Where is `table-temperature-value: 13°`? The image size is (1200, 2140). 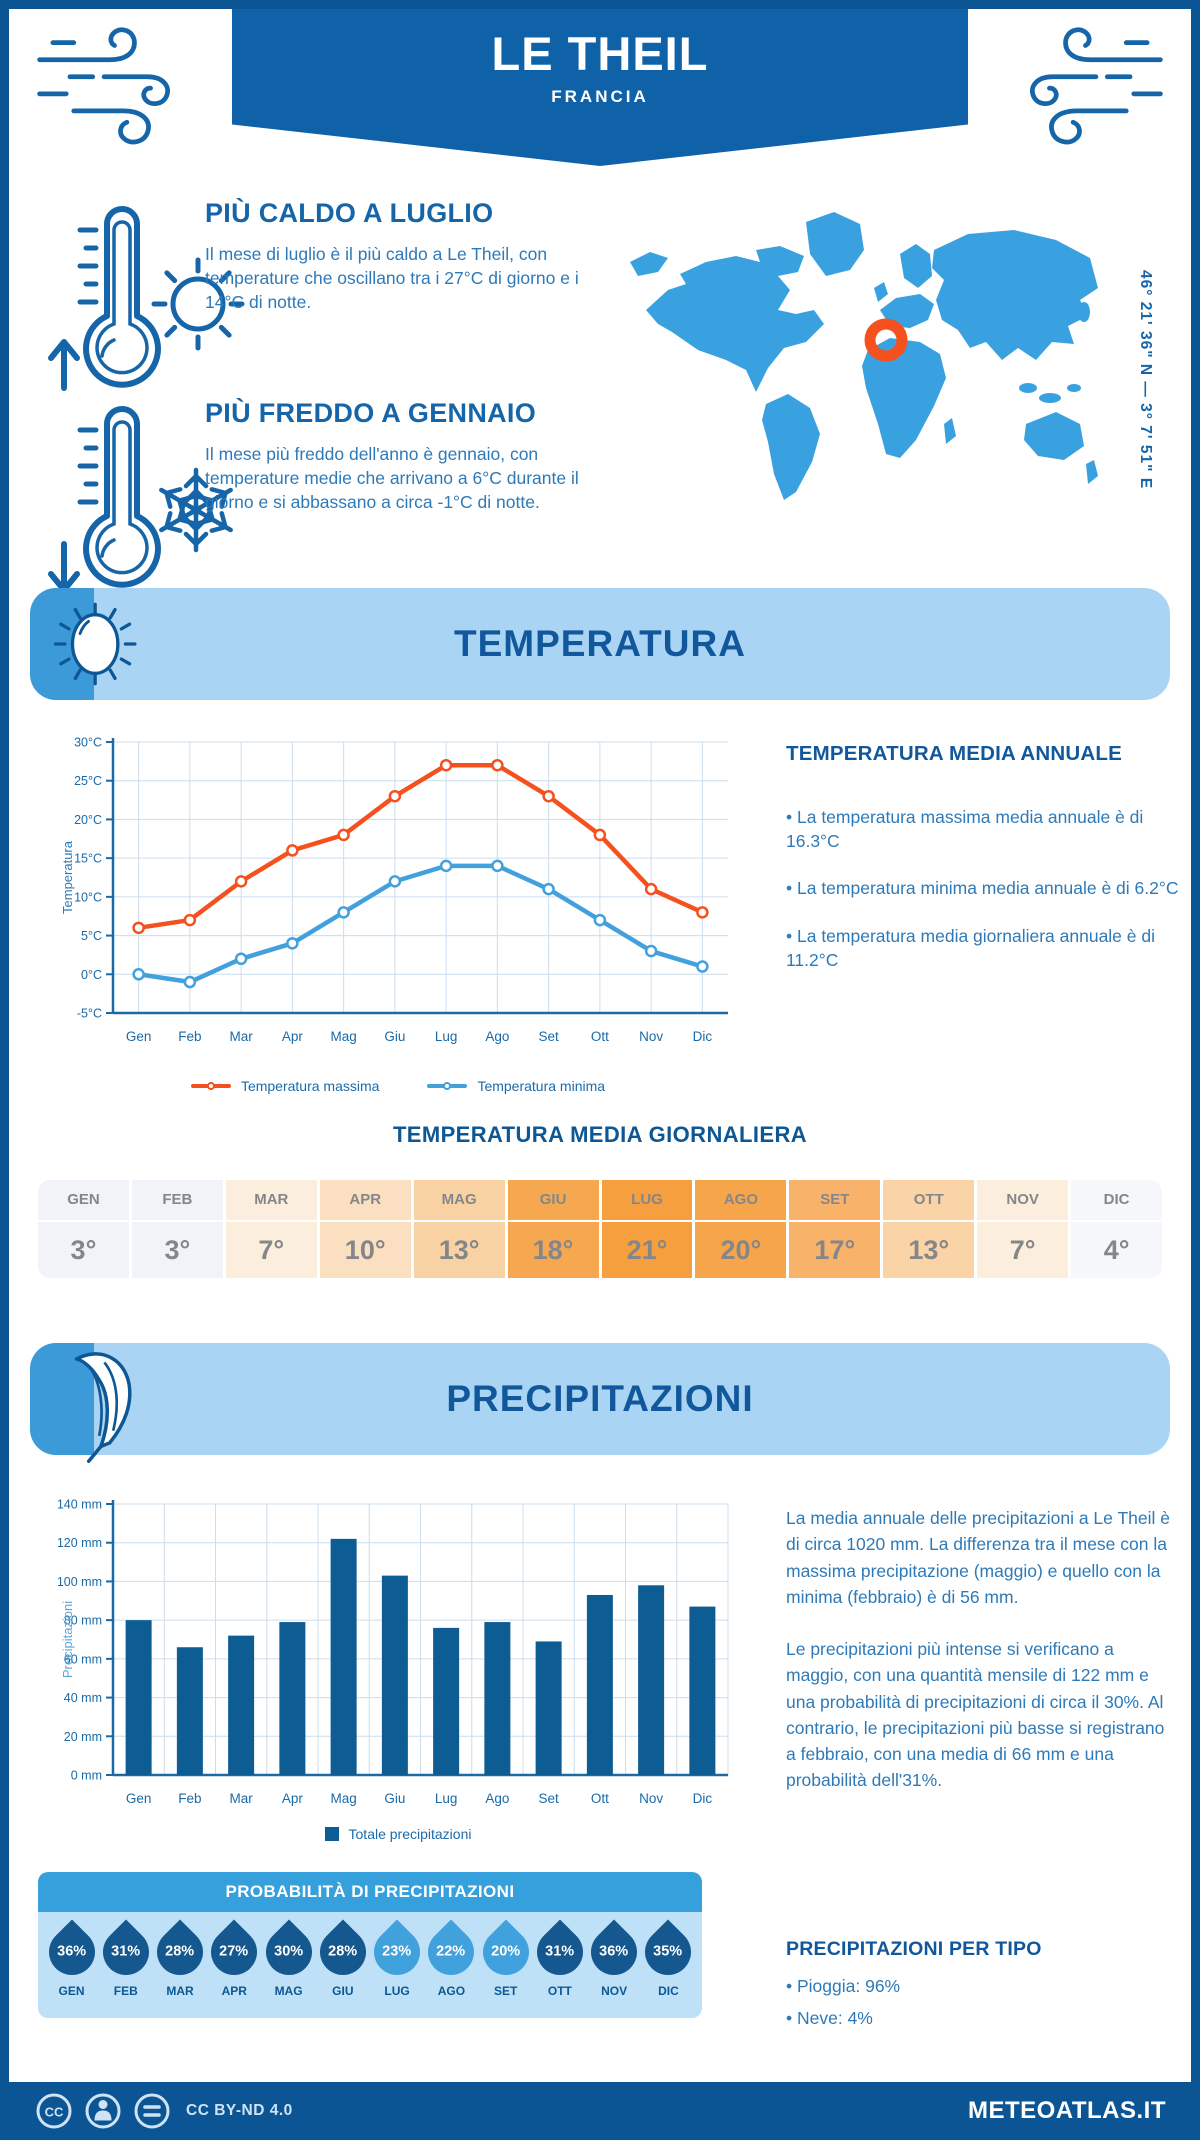 table-temperature-value: 13° is located at coordinates (929, 1250).